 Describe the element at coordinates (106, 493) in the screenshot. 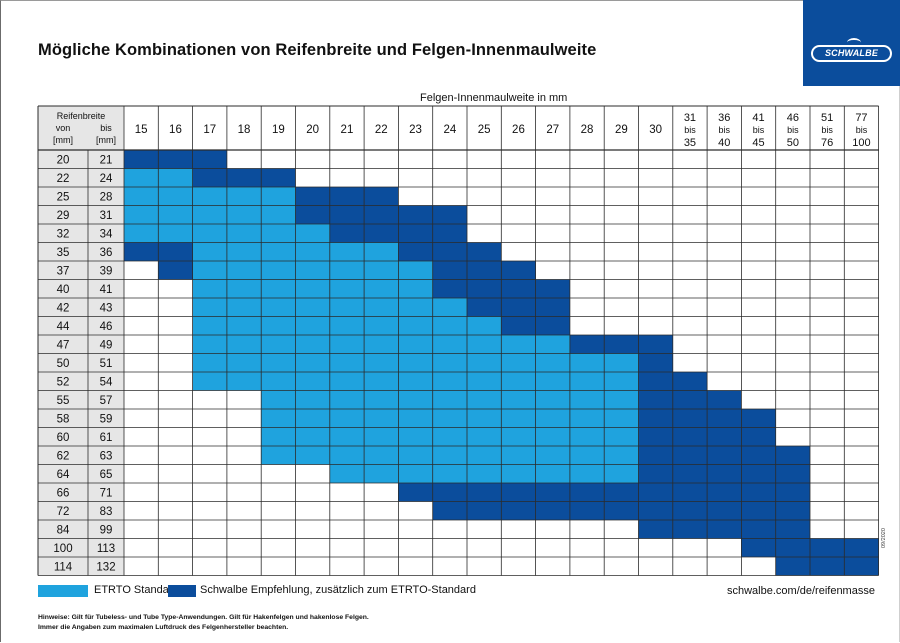

I see `row-label-bis: 71` at that location.